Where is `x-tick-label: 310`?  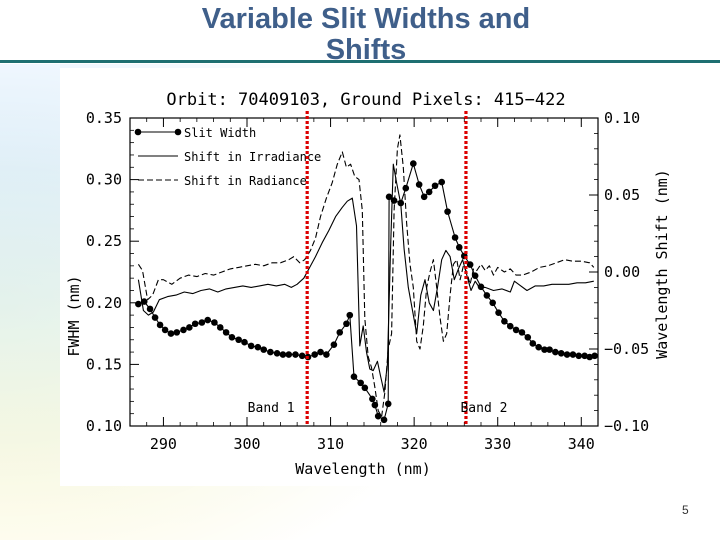 x-tick-label: 310 is located at coordinates (330, 444).